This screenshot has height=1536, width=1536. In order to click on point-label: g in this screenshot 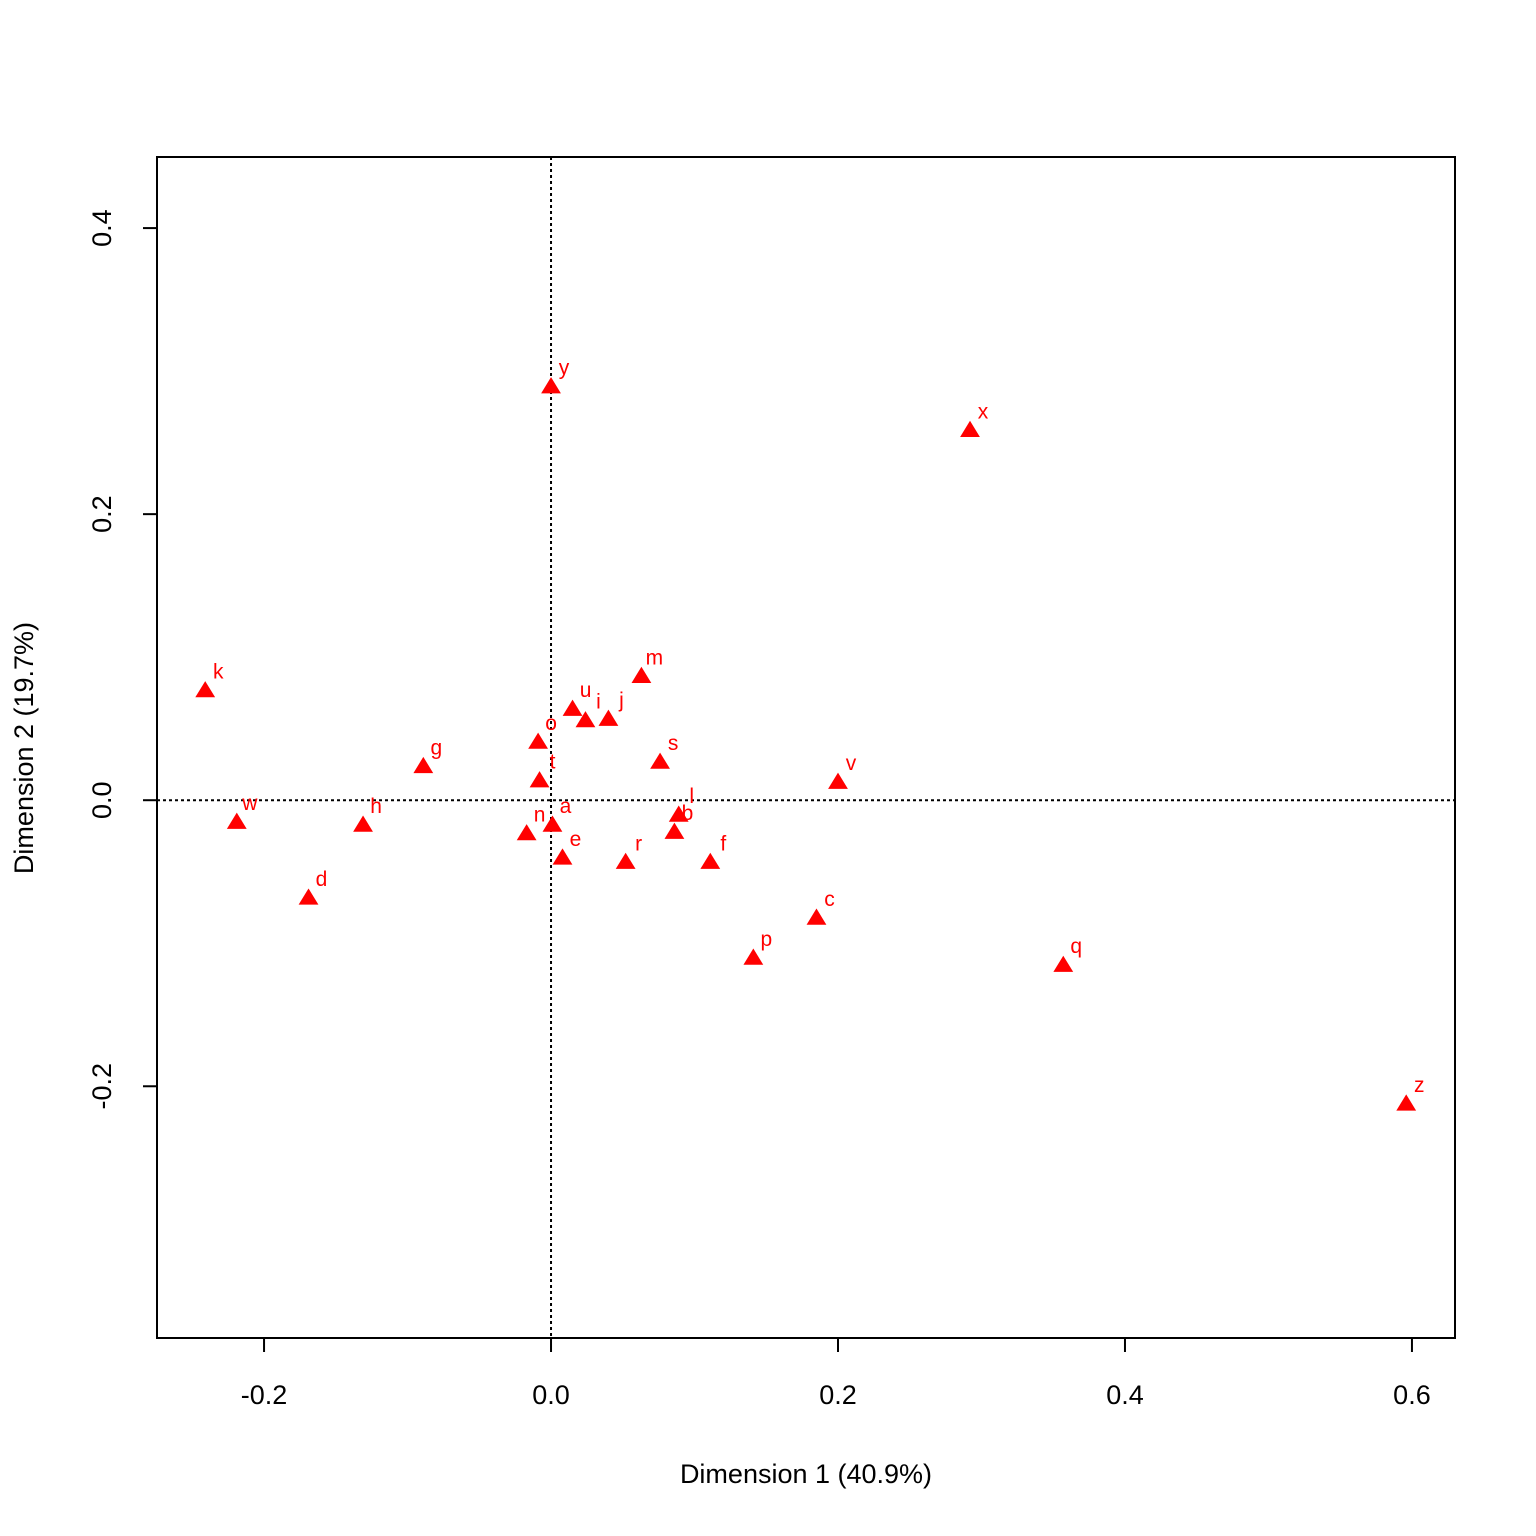, I will do `click(436, 747)`.